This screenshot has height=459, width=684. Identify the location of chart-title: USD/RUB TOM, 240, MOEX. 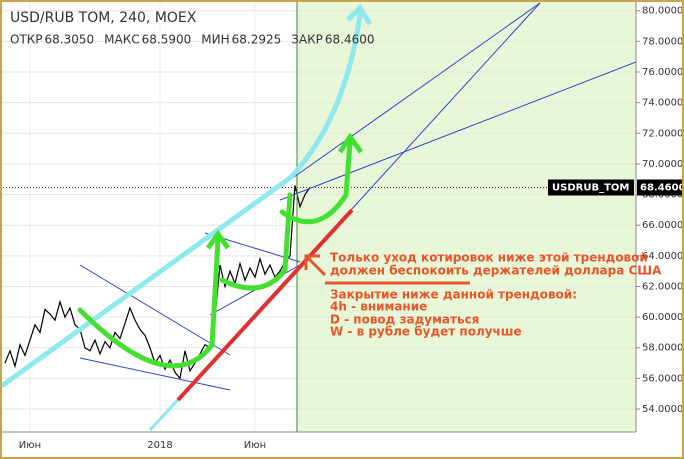
(103, 18).